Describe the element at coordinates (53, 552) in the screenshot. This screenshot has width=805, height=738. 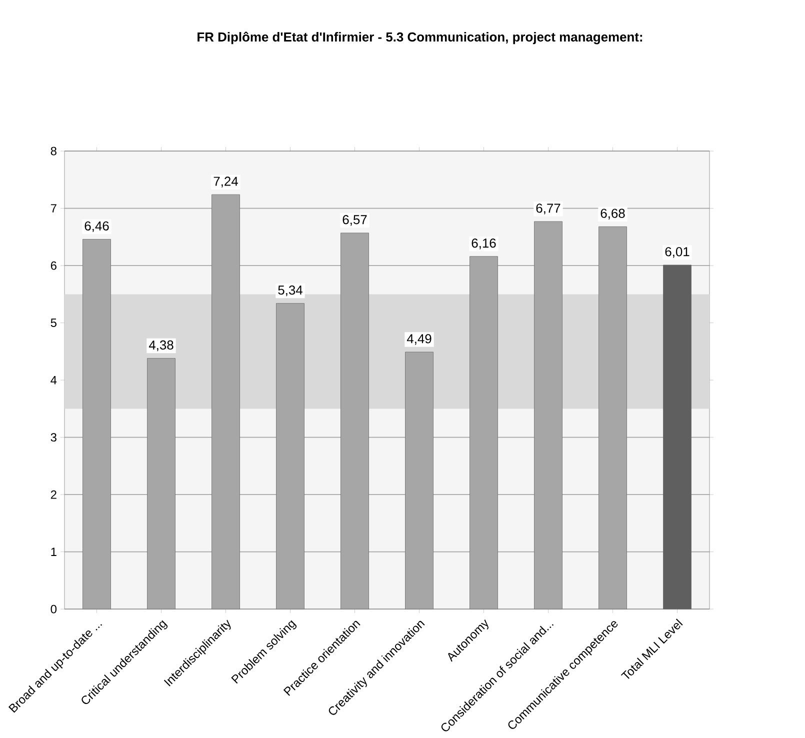
I see `y-tick-label: 1` at that location.